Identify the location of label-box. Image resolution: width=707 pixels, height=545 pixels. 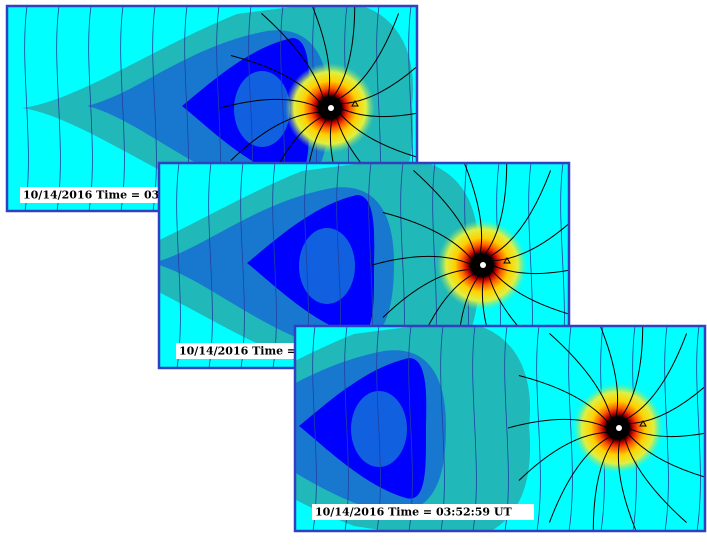
(423, 512).